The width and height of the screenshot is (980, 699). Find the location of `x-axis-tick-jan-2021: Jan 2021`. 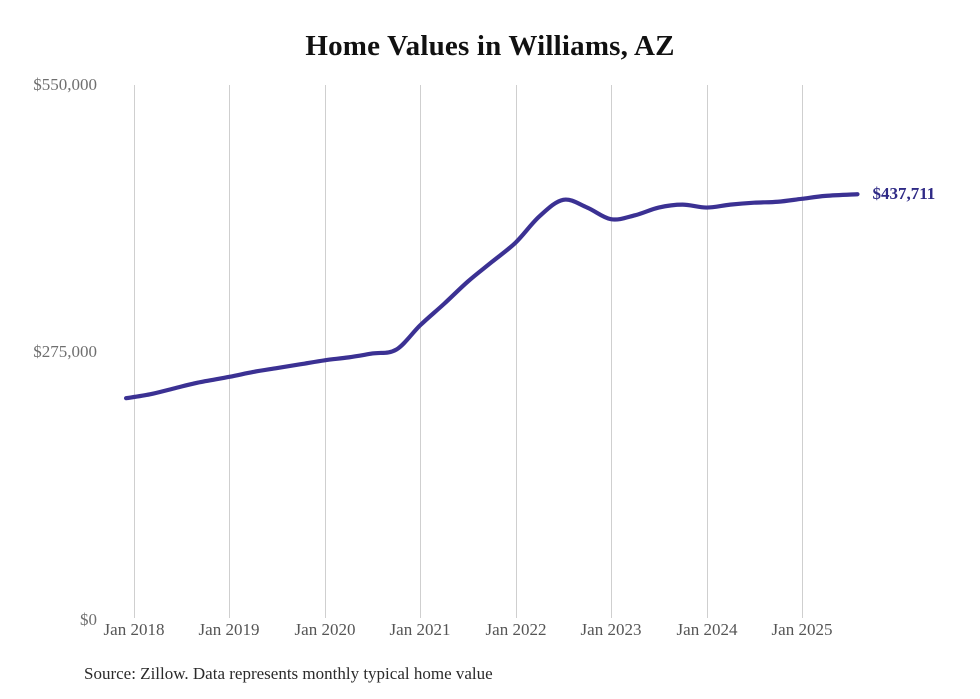

x-axis-tick-jan-2021: Jan 2021 is located at coordinates (420, 629).